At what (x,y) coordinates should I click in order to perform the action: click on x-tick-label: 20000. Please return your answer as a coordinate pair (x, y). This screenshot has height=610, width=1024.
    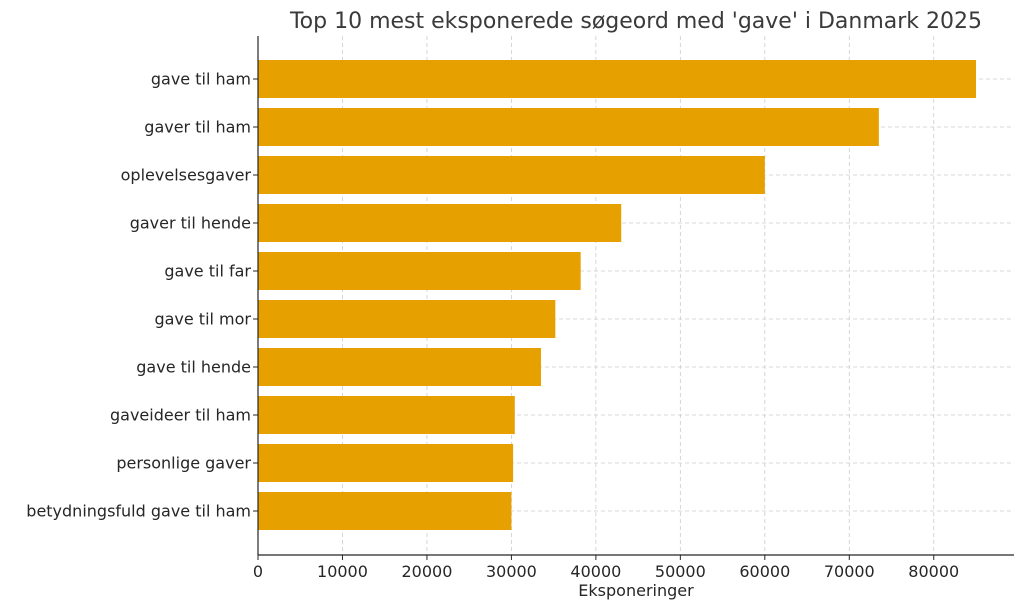
    Looking at the image, I should click on (426, 571).